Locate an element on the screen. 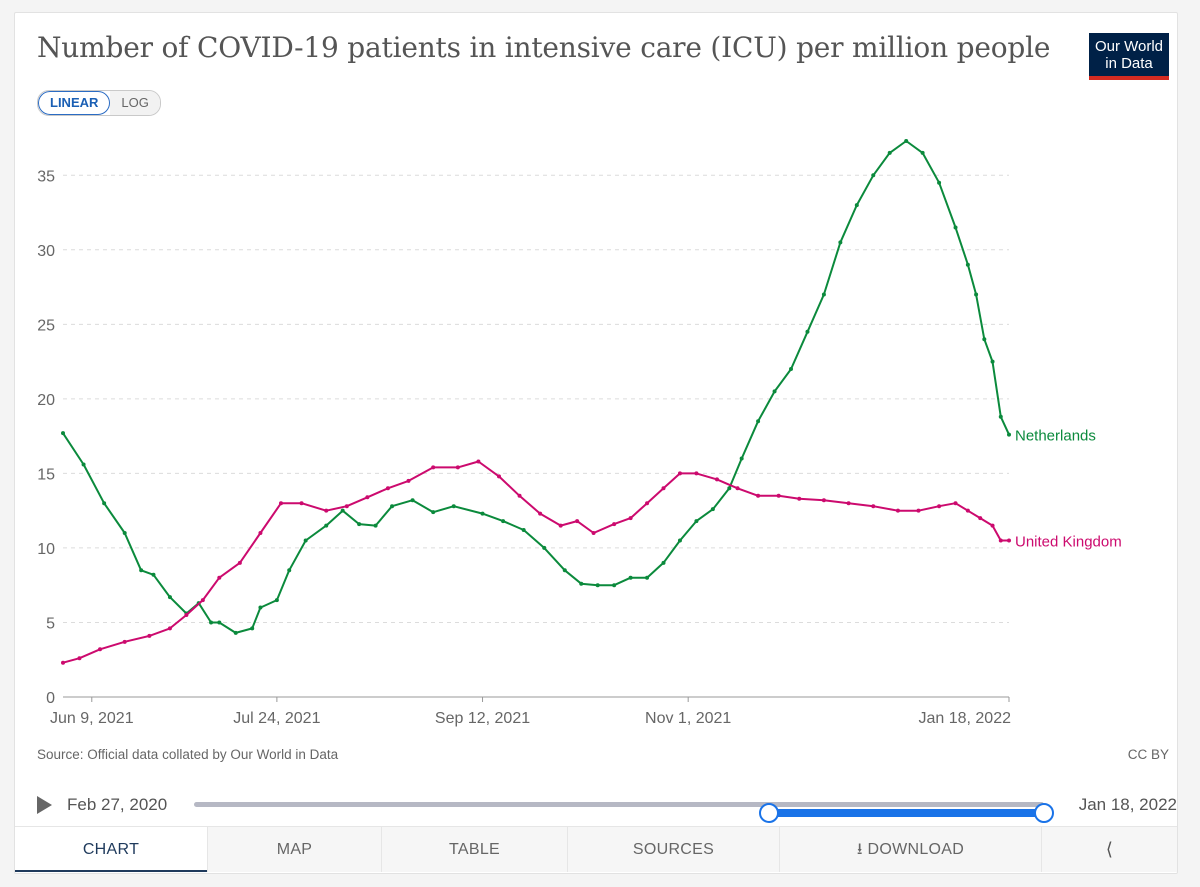 Image resolution: width=1200 pixels, height=887 pixels. timeline-start-handle is located at coordinates (769, 813).